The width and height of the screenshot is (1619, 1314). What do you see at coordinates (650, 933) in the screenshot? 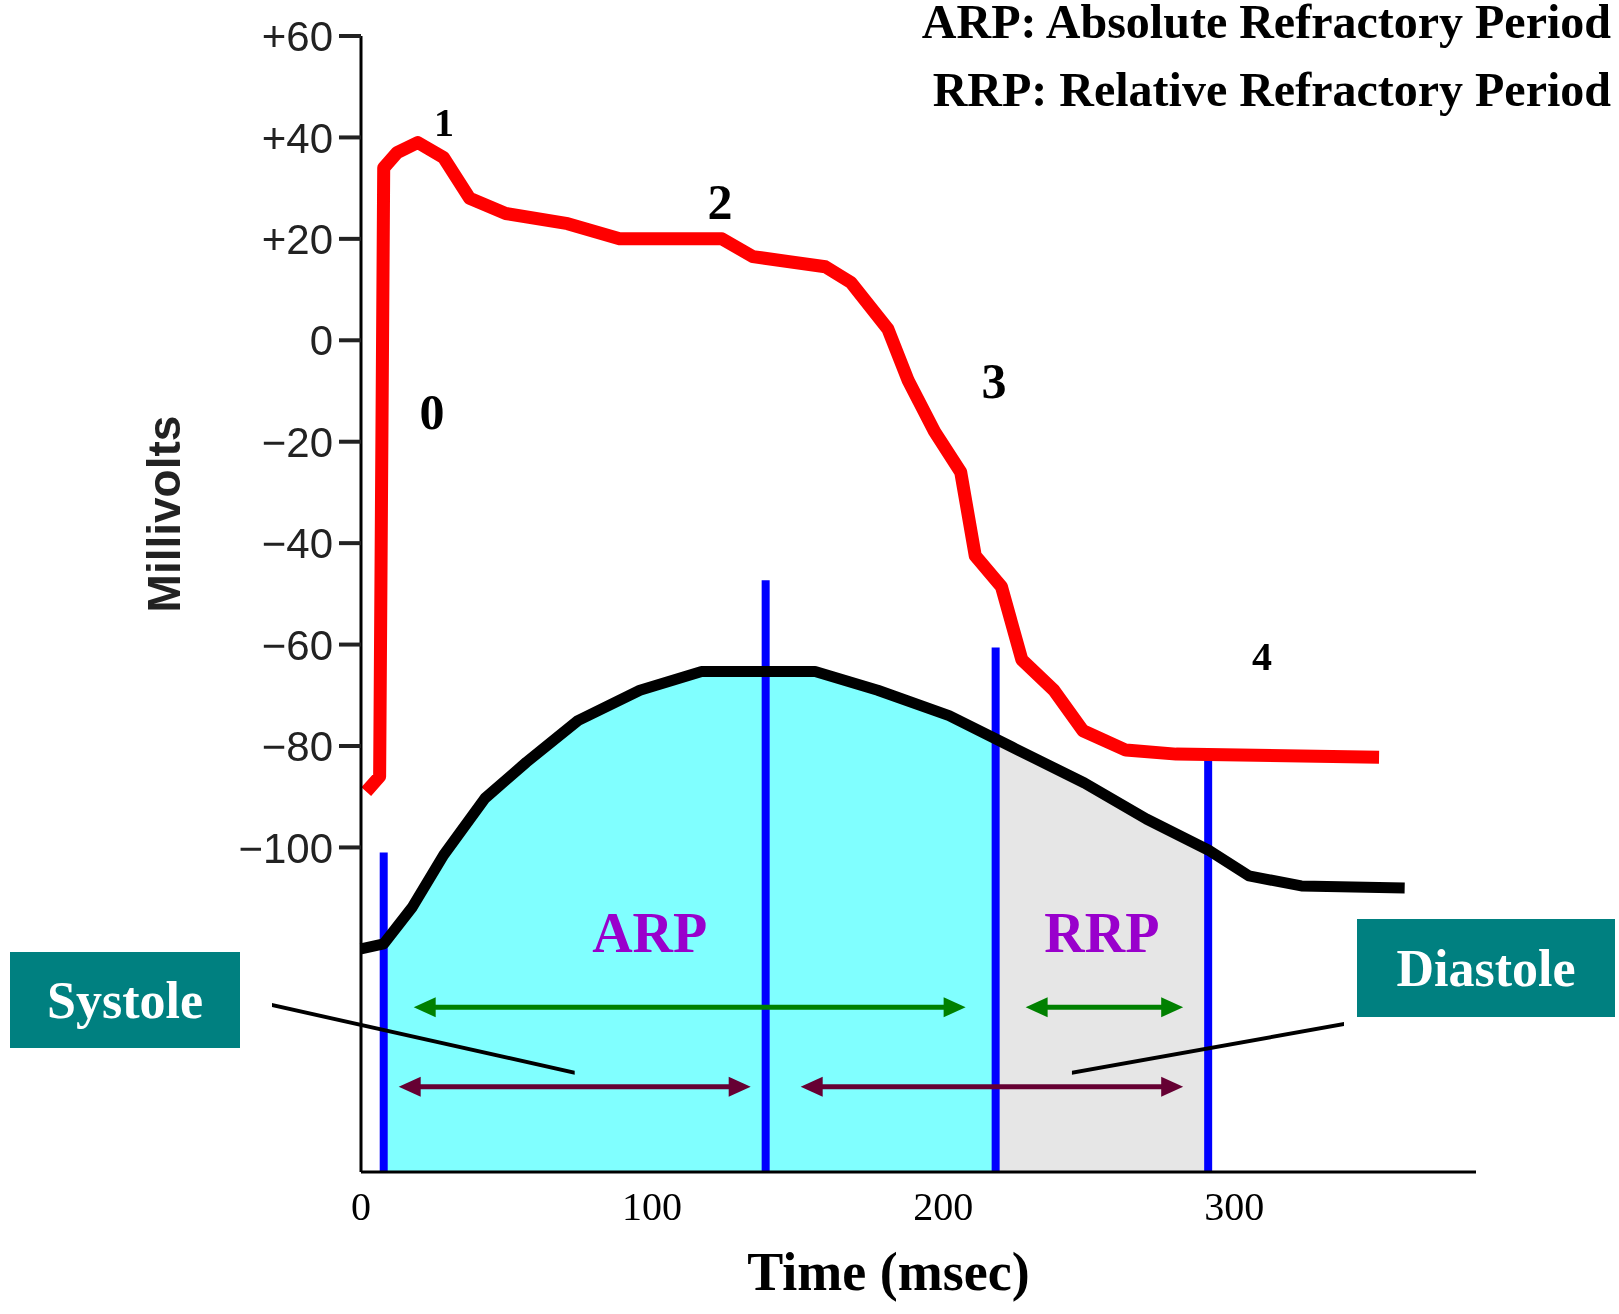
I see `annotation: ARP` at bounding box center [650, 933].